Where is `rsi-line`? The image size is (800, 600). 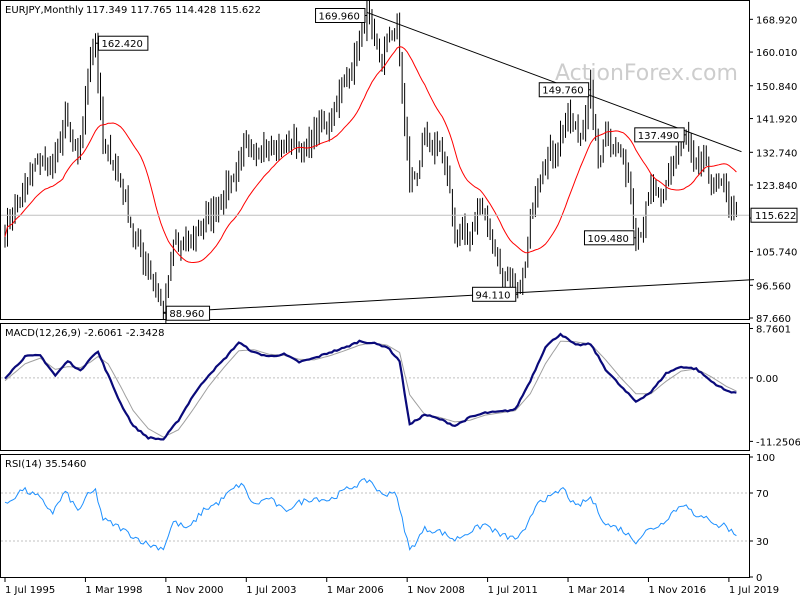
rsi-line is located at coordinates (370, 514).